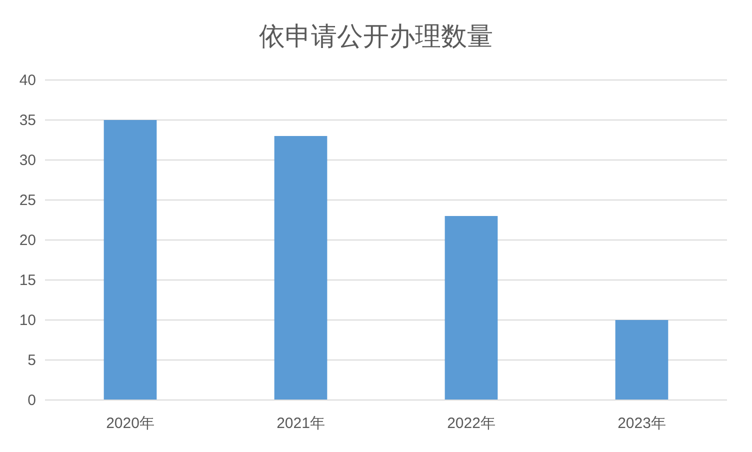  What do you see at coordinates (130, 423) in the screenshot?
I see `x-tick-label: 2020年` at bounding box center [130, 423].